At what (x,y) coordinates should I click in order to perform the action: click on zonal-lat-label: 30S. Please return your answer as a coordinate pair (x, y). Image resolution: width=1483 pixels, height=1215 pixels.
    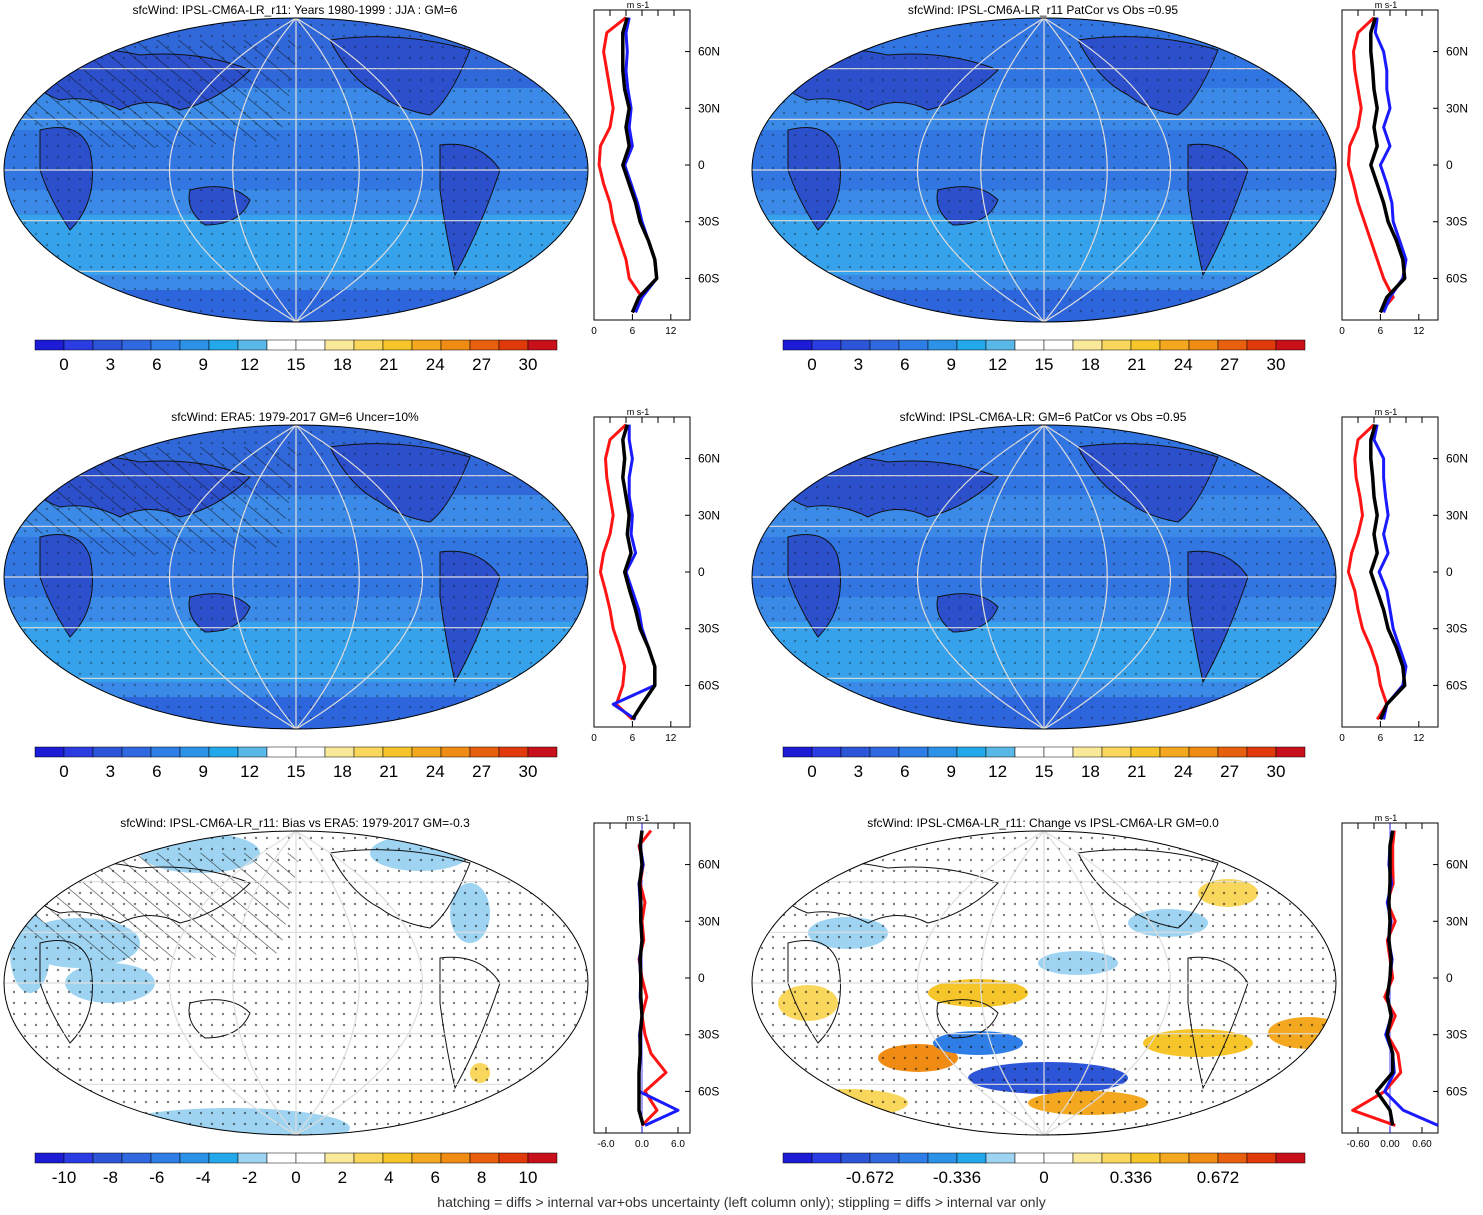
    Looking at the image, I should click on (708, 629).